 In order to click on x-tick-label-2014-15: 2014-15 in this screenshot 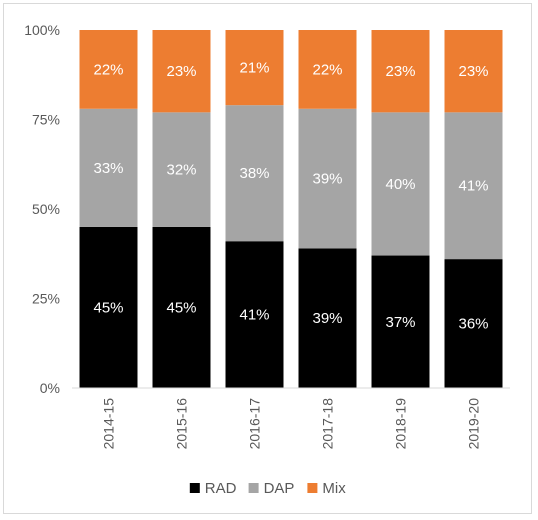, I will do `click(109, 424)`.